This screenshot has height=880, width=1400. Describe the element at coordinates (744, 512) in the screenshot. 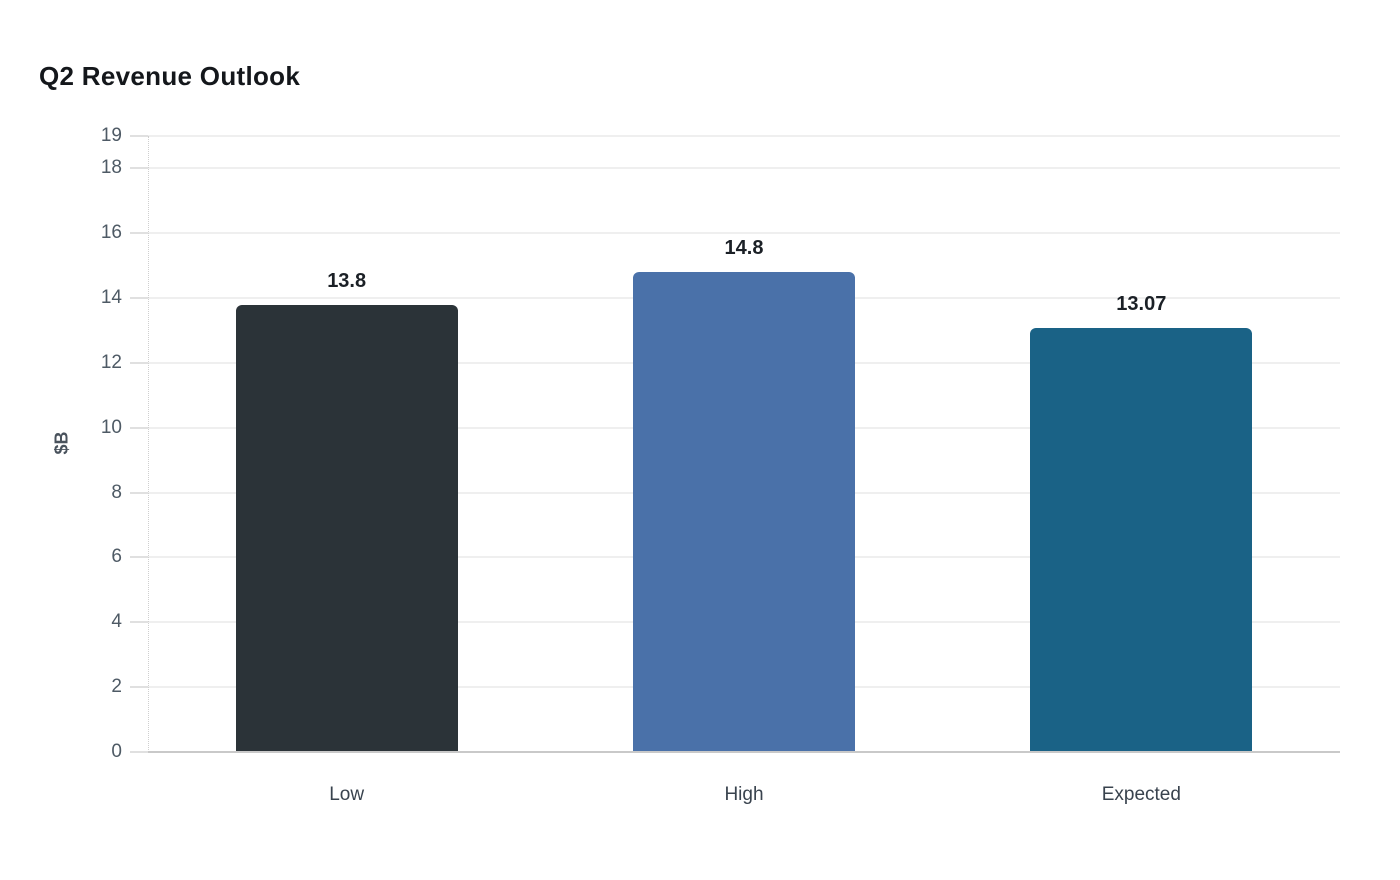

I see `bar-high` at that location.